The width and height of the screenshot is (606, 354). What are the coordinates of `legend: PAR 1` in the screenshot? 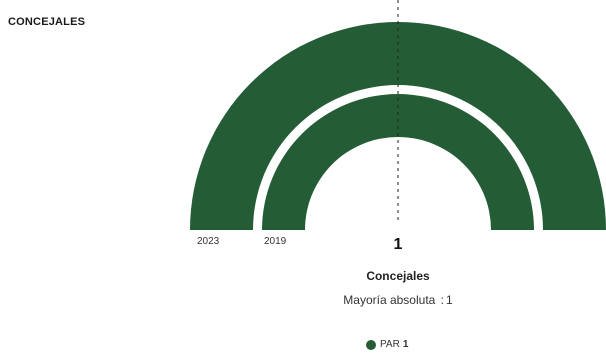 It's located at (387, 344).